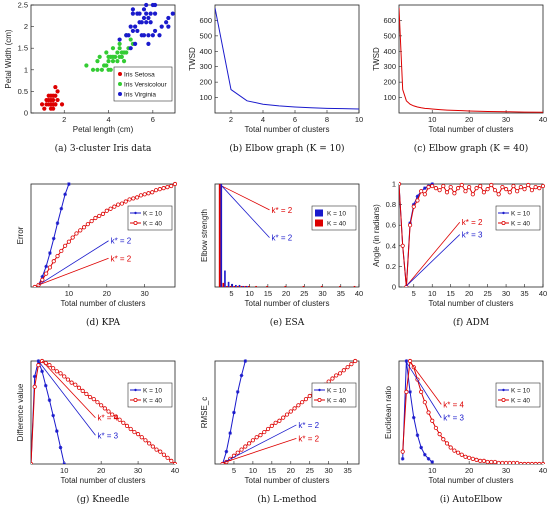 Image resolution: width=550 pixels, height=517 pixels. What do you see at coordinates (52, 235) in the screenshot?
I see `series-line` at bounding box center [52, 235].